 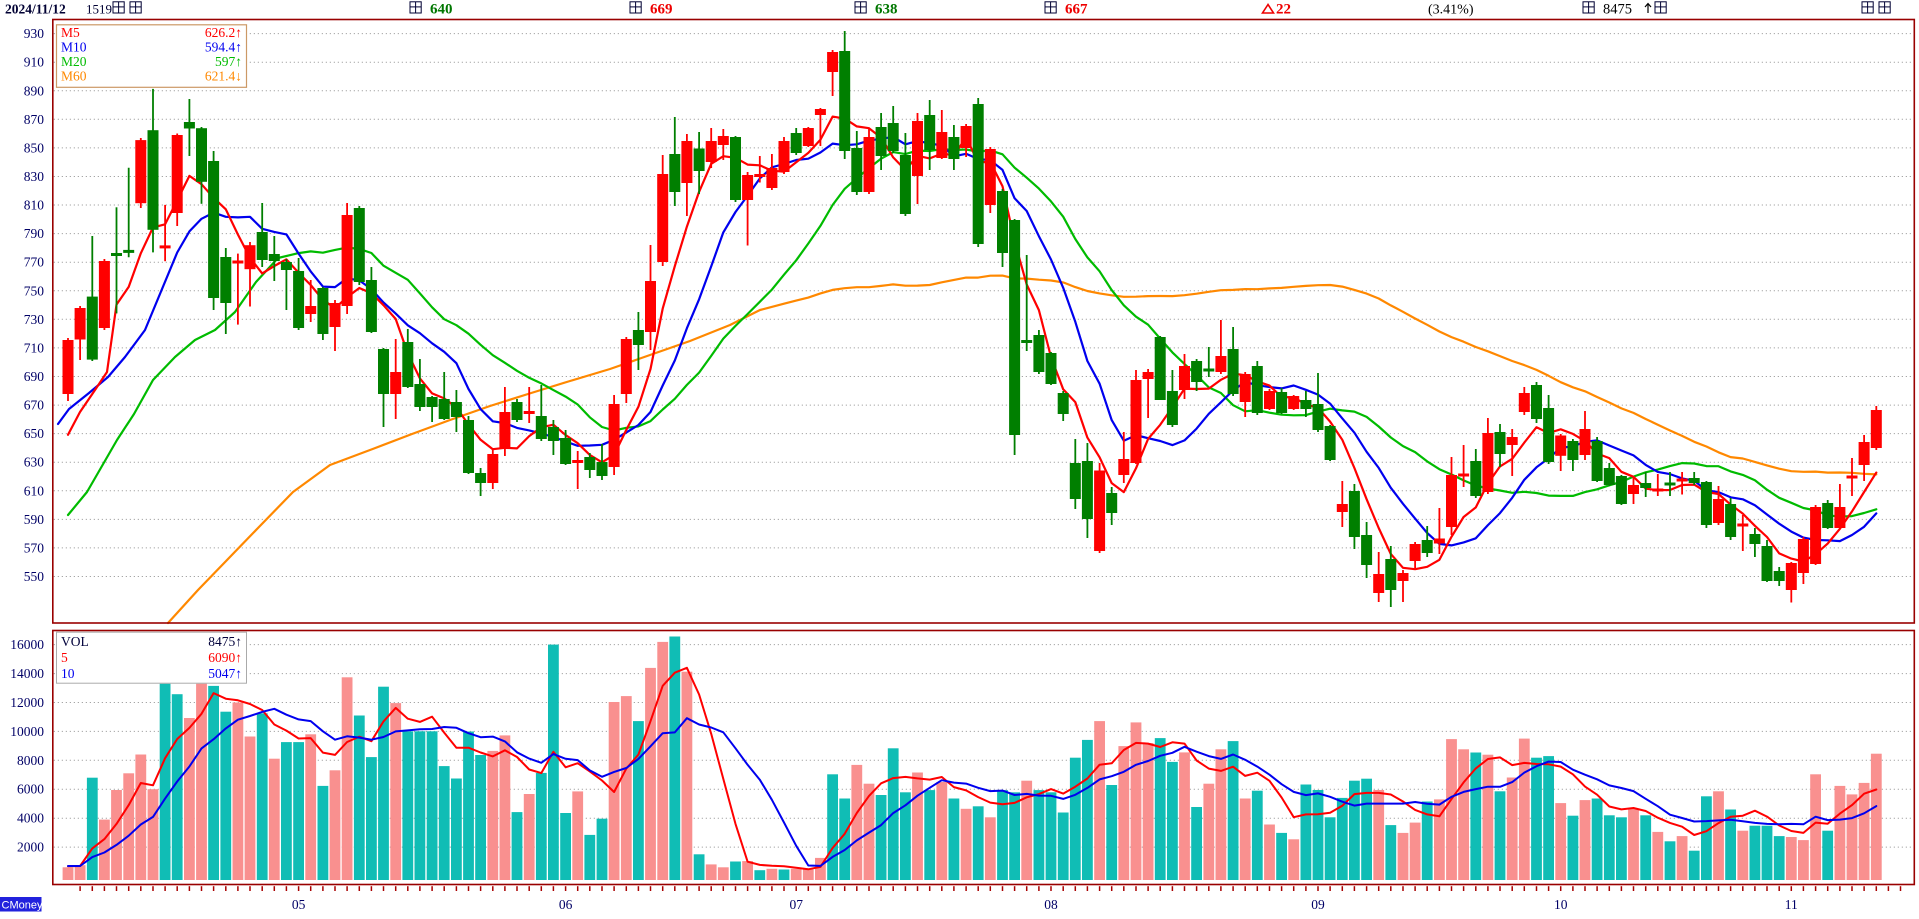 What do you see at coordinates (34, 490) in the screenshot?
I see `svg-text: 610` at bounding box center [34, 490].